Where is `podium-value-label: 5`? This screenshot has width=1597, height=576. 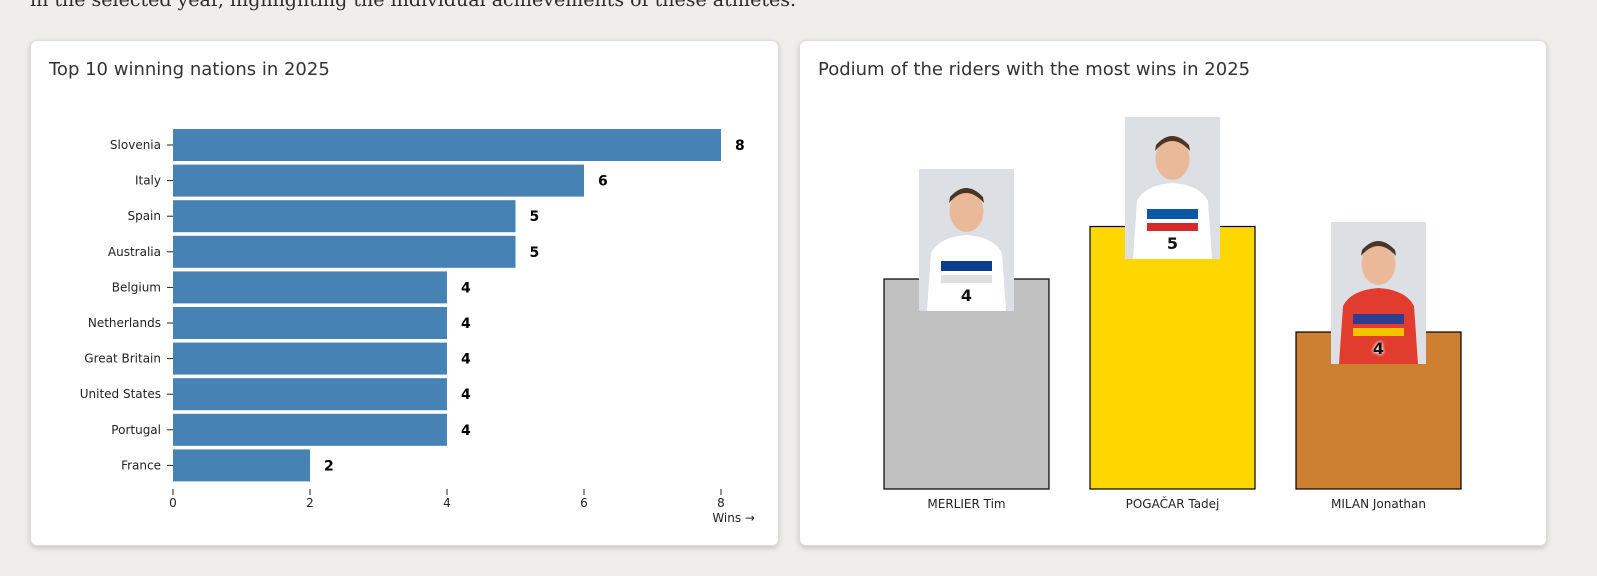 podium-value-label: 5 is located at coordinates (1172, 243).